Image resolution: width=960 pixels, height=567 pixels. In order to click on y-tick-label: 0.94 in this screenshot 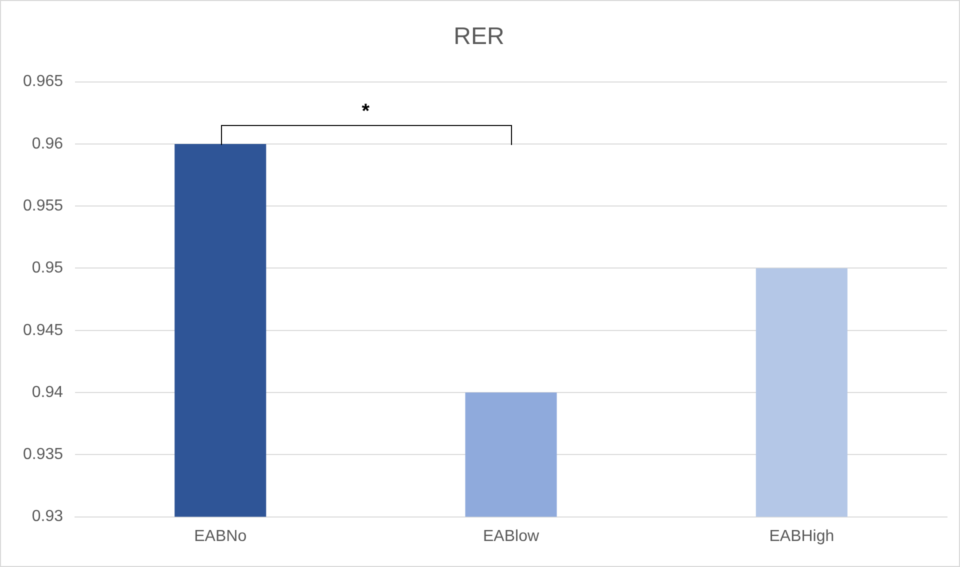, I will do `click(48, 392)`.